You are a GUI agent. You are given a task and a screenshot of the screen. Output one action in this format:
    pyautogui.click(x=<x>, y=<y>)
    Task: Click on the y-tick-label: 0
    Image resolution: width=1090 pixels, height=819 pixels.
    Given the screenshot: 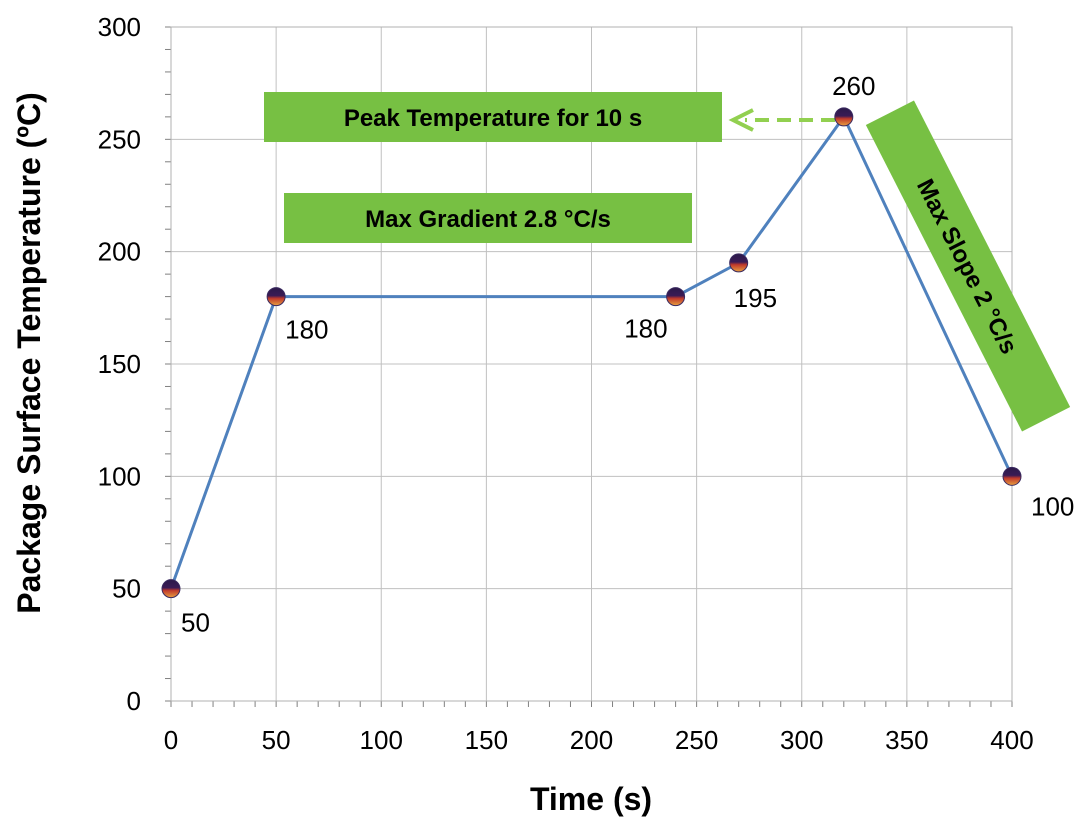 What is the action you would take?
    pyautogui.click(x=134, y=701)
    